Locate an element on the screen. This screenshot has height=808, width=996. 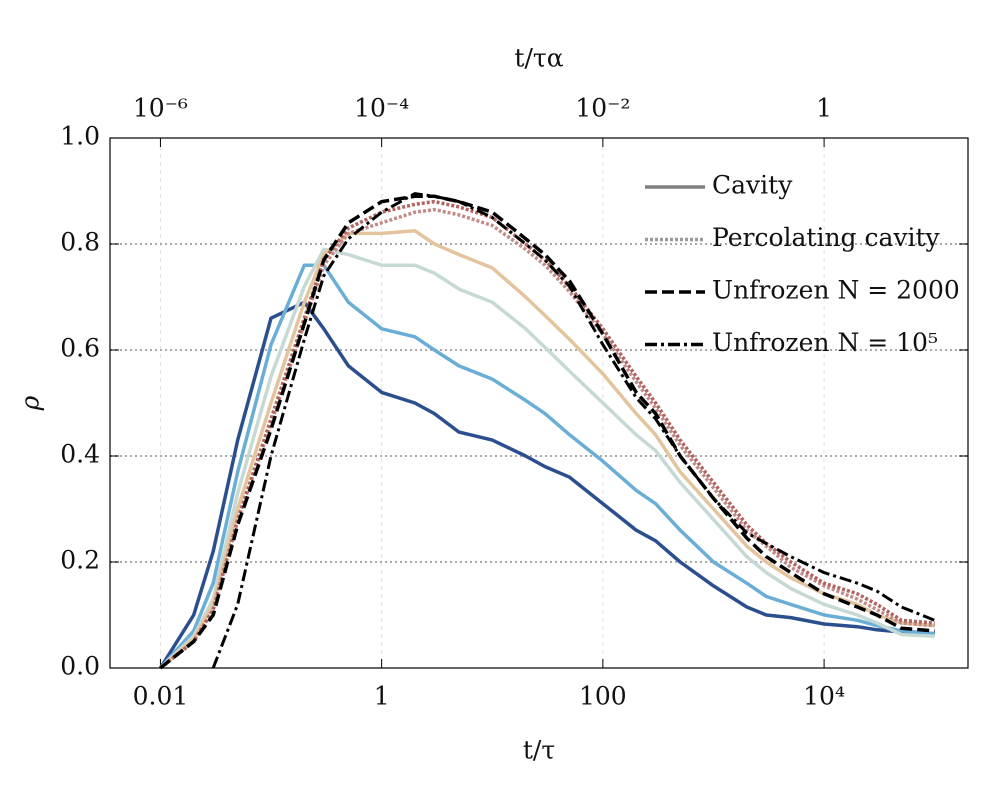
y-tick-label: 0.4 is located at coordinates (80, 454).